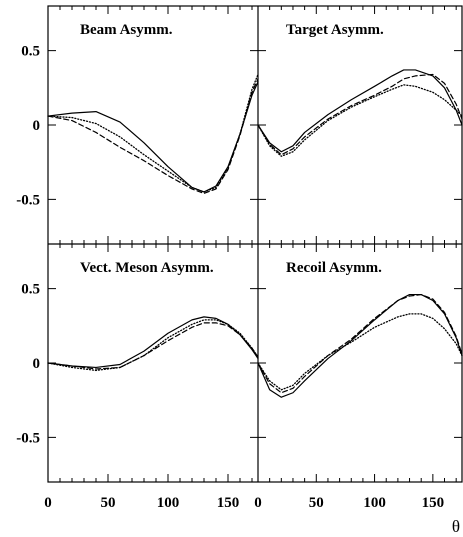 The image size is (463, 537). Describe the element at coordinates (456, 526) in the screenshot. I see `x-axis-title: θ` at that location.